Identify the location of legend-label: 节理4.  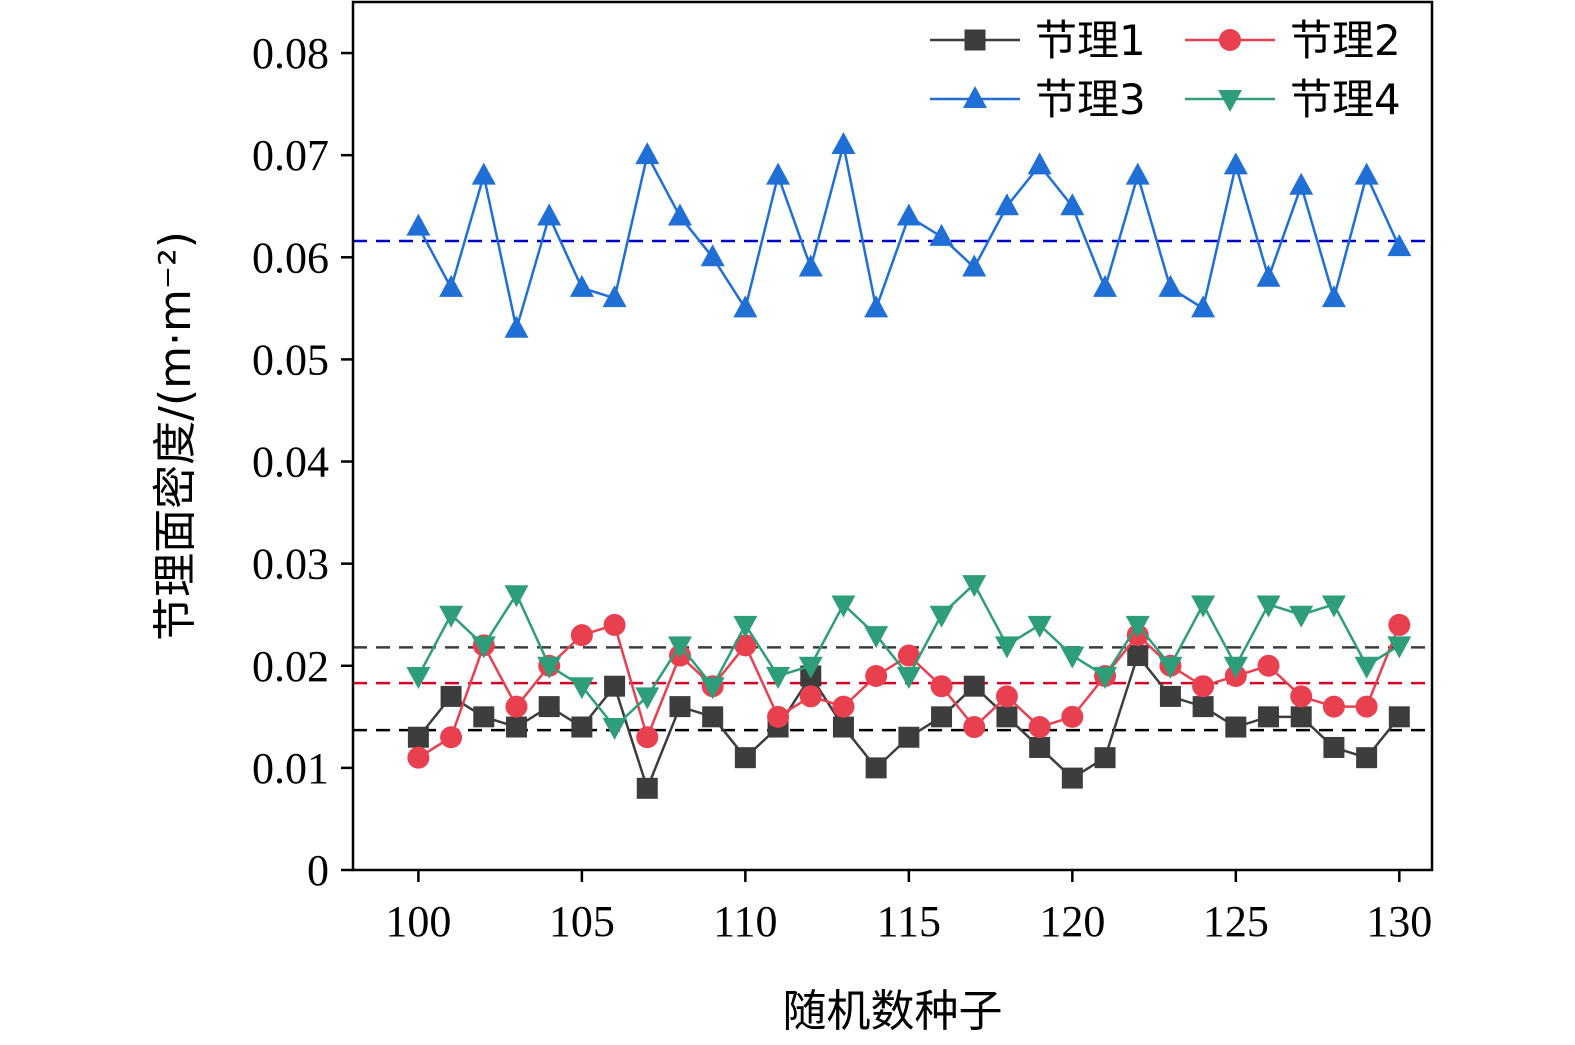
(1345, 99).